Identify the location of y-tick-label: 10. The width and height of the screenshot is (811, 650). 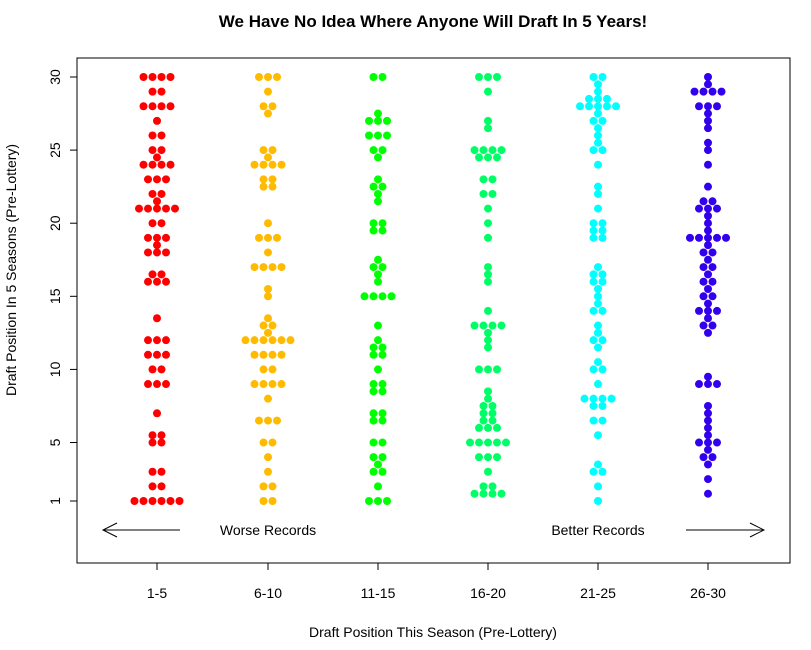
(55, 369).